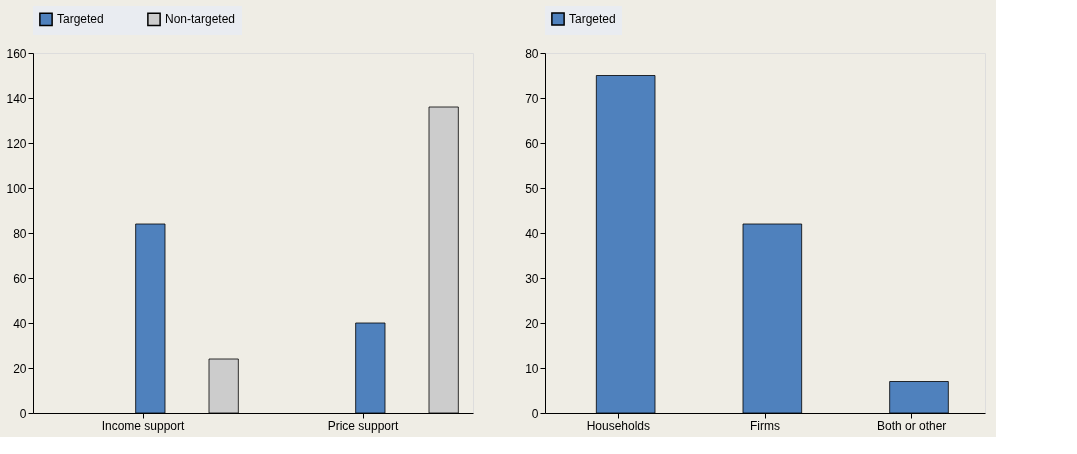 This screenshot has height=454, width=1077. Describe the element at coordinates (765, 425) in the screenshot. I see `x-tick-label: Firms` at that location.